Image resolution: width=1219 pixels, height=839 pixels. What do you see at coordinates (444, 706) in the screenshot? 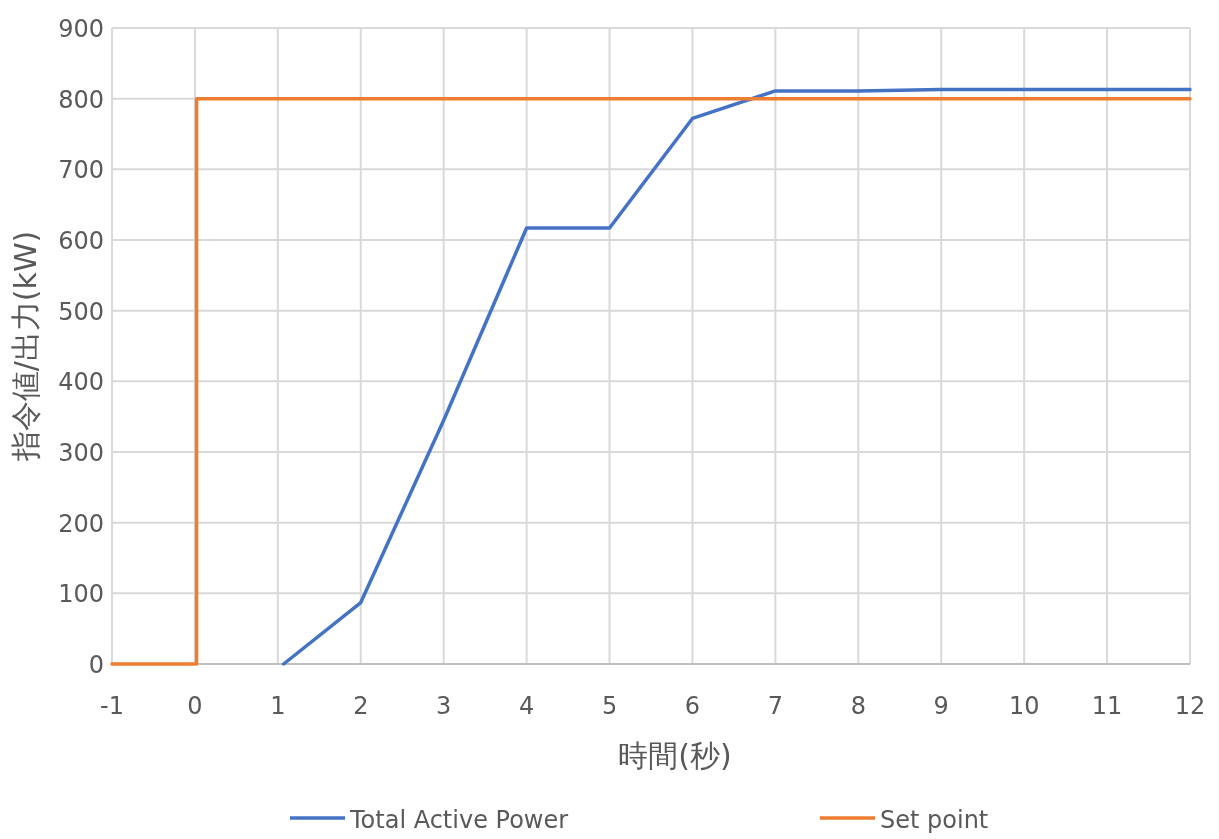
I see `x-tick-label: 3` at bounding box center [444, 706].